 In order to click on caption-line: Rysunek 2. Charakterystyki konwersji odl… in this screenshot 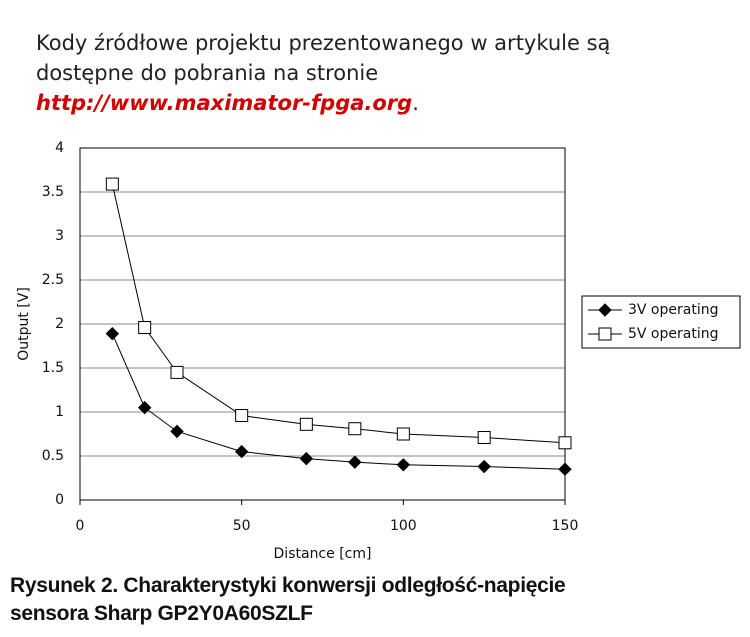, I will do `click(288, 585)`.